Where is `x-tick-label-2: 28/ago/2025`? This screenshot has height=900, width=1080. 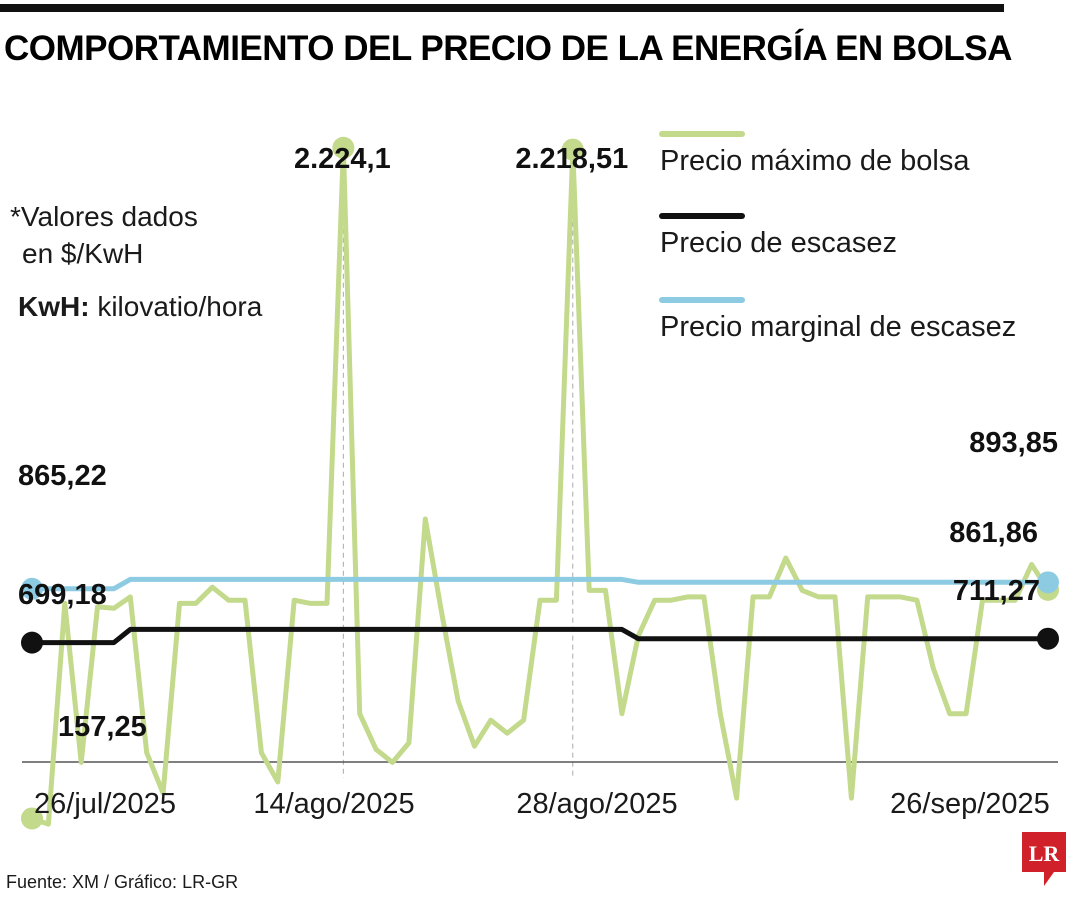 x-tick-label-2: 28/ago/2025 is located at coordinates (596, 804).